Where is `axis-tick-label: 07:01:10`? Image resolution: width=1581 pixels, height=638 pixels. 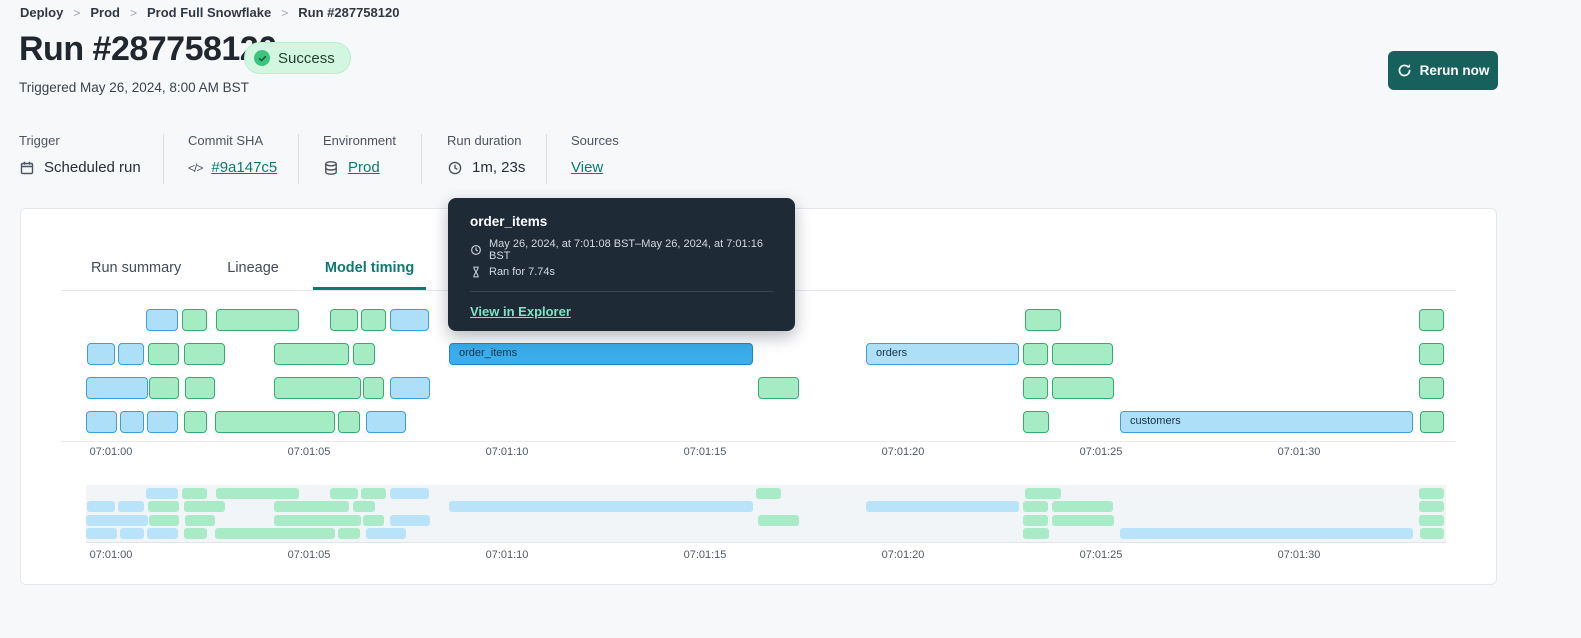
axis-tick-label: 07:01:10 is located at coordinates (507, 555).